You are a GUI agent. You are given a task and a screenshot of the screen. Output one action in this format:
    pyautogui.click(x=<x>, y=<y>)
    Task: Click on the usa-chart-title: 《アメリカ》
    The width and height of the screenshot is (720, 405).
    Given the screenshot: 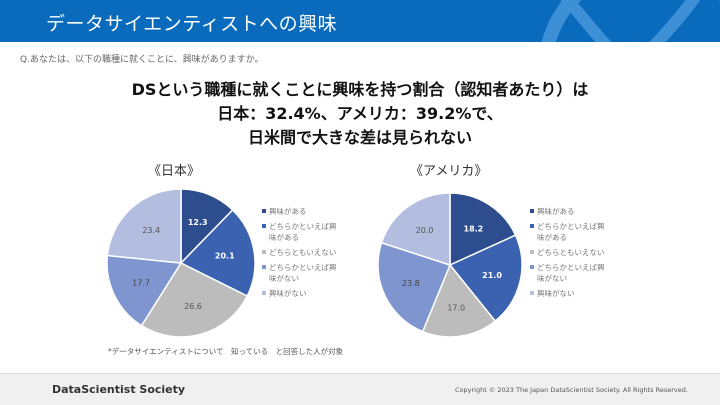 What is the action you would take?
    pyautogui.click(x=449, y=171)
    